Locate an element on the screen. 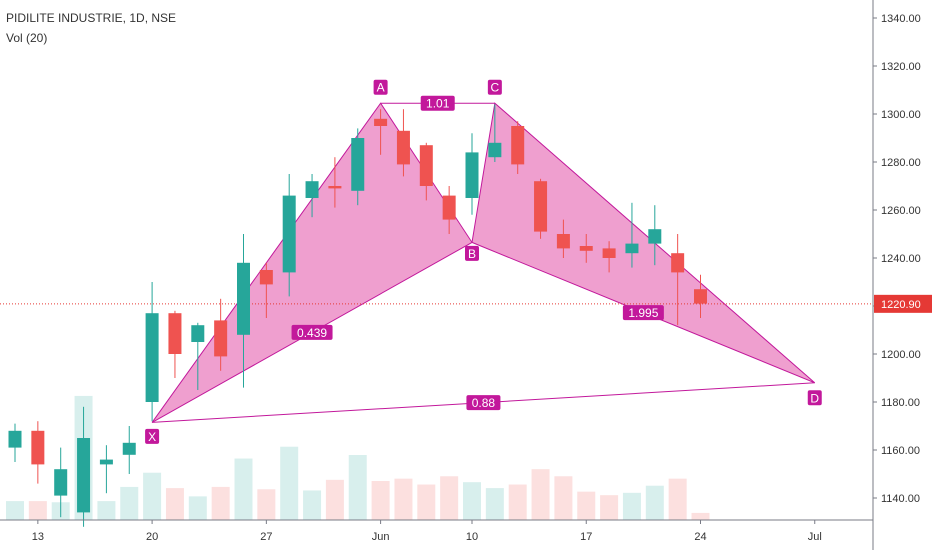 This screenshot has width=932, height=550. ratio-label-bcd: 1.995 is located at coordinates (643, 313).